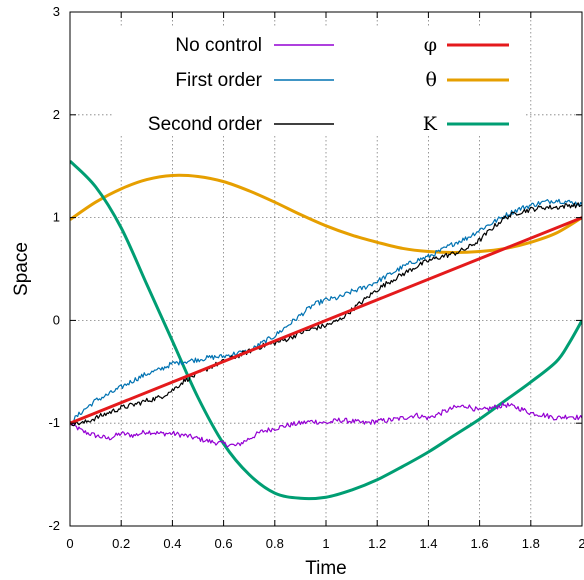 The width and height of the screenshot is (584, 580). What do you see at coordinates (121, 543) in the screenshot?
I see `x-tick-label: 0.2` at bounding box center [121, 543].